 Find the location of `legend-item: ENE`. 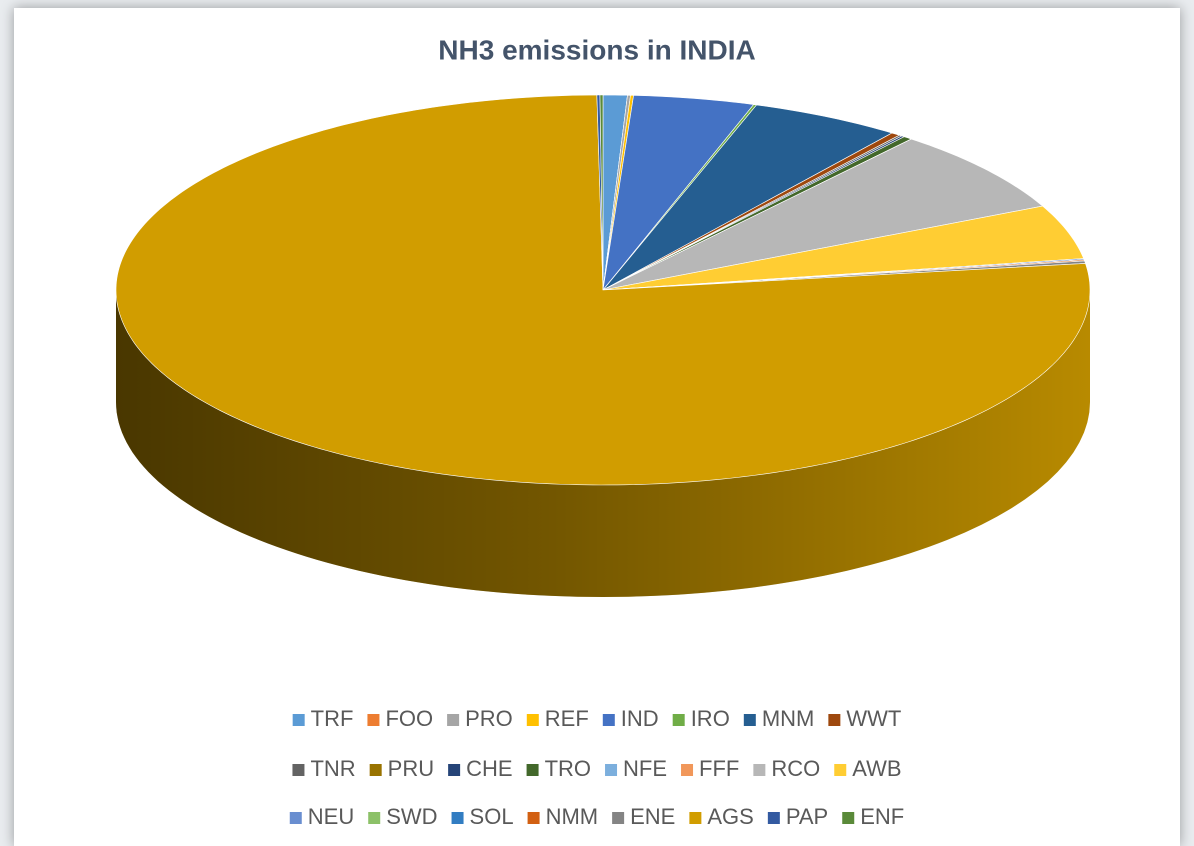

legend-item: ENE is located at coordinates (643, 816).